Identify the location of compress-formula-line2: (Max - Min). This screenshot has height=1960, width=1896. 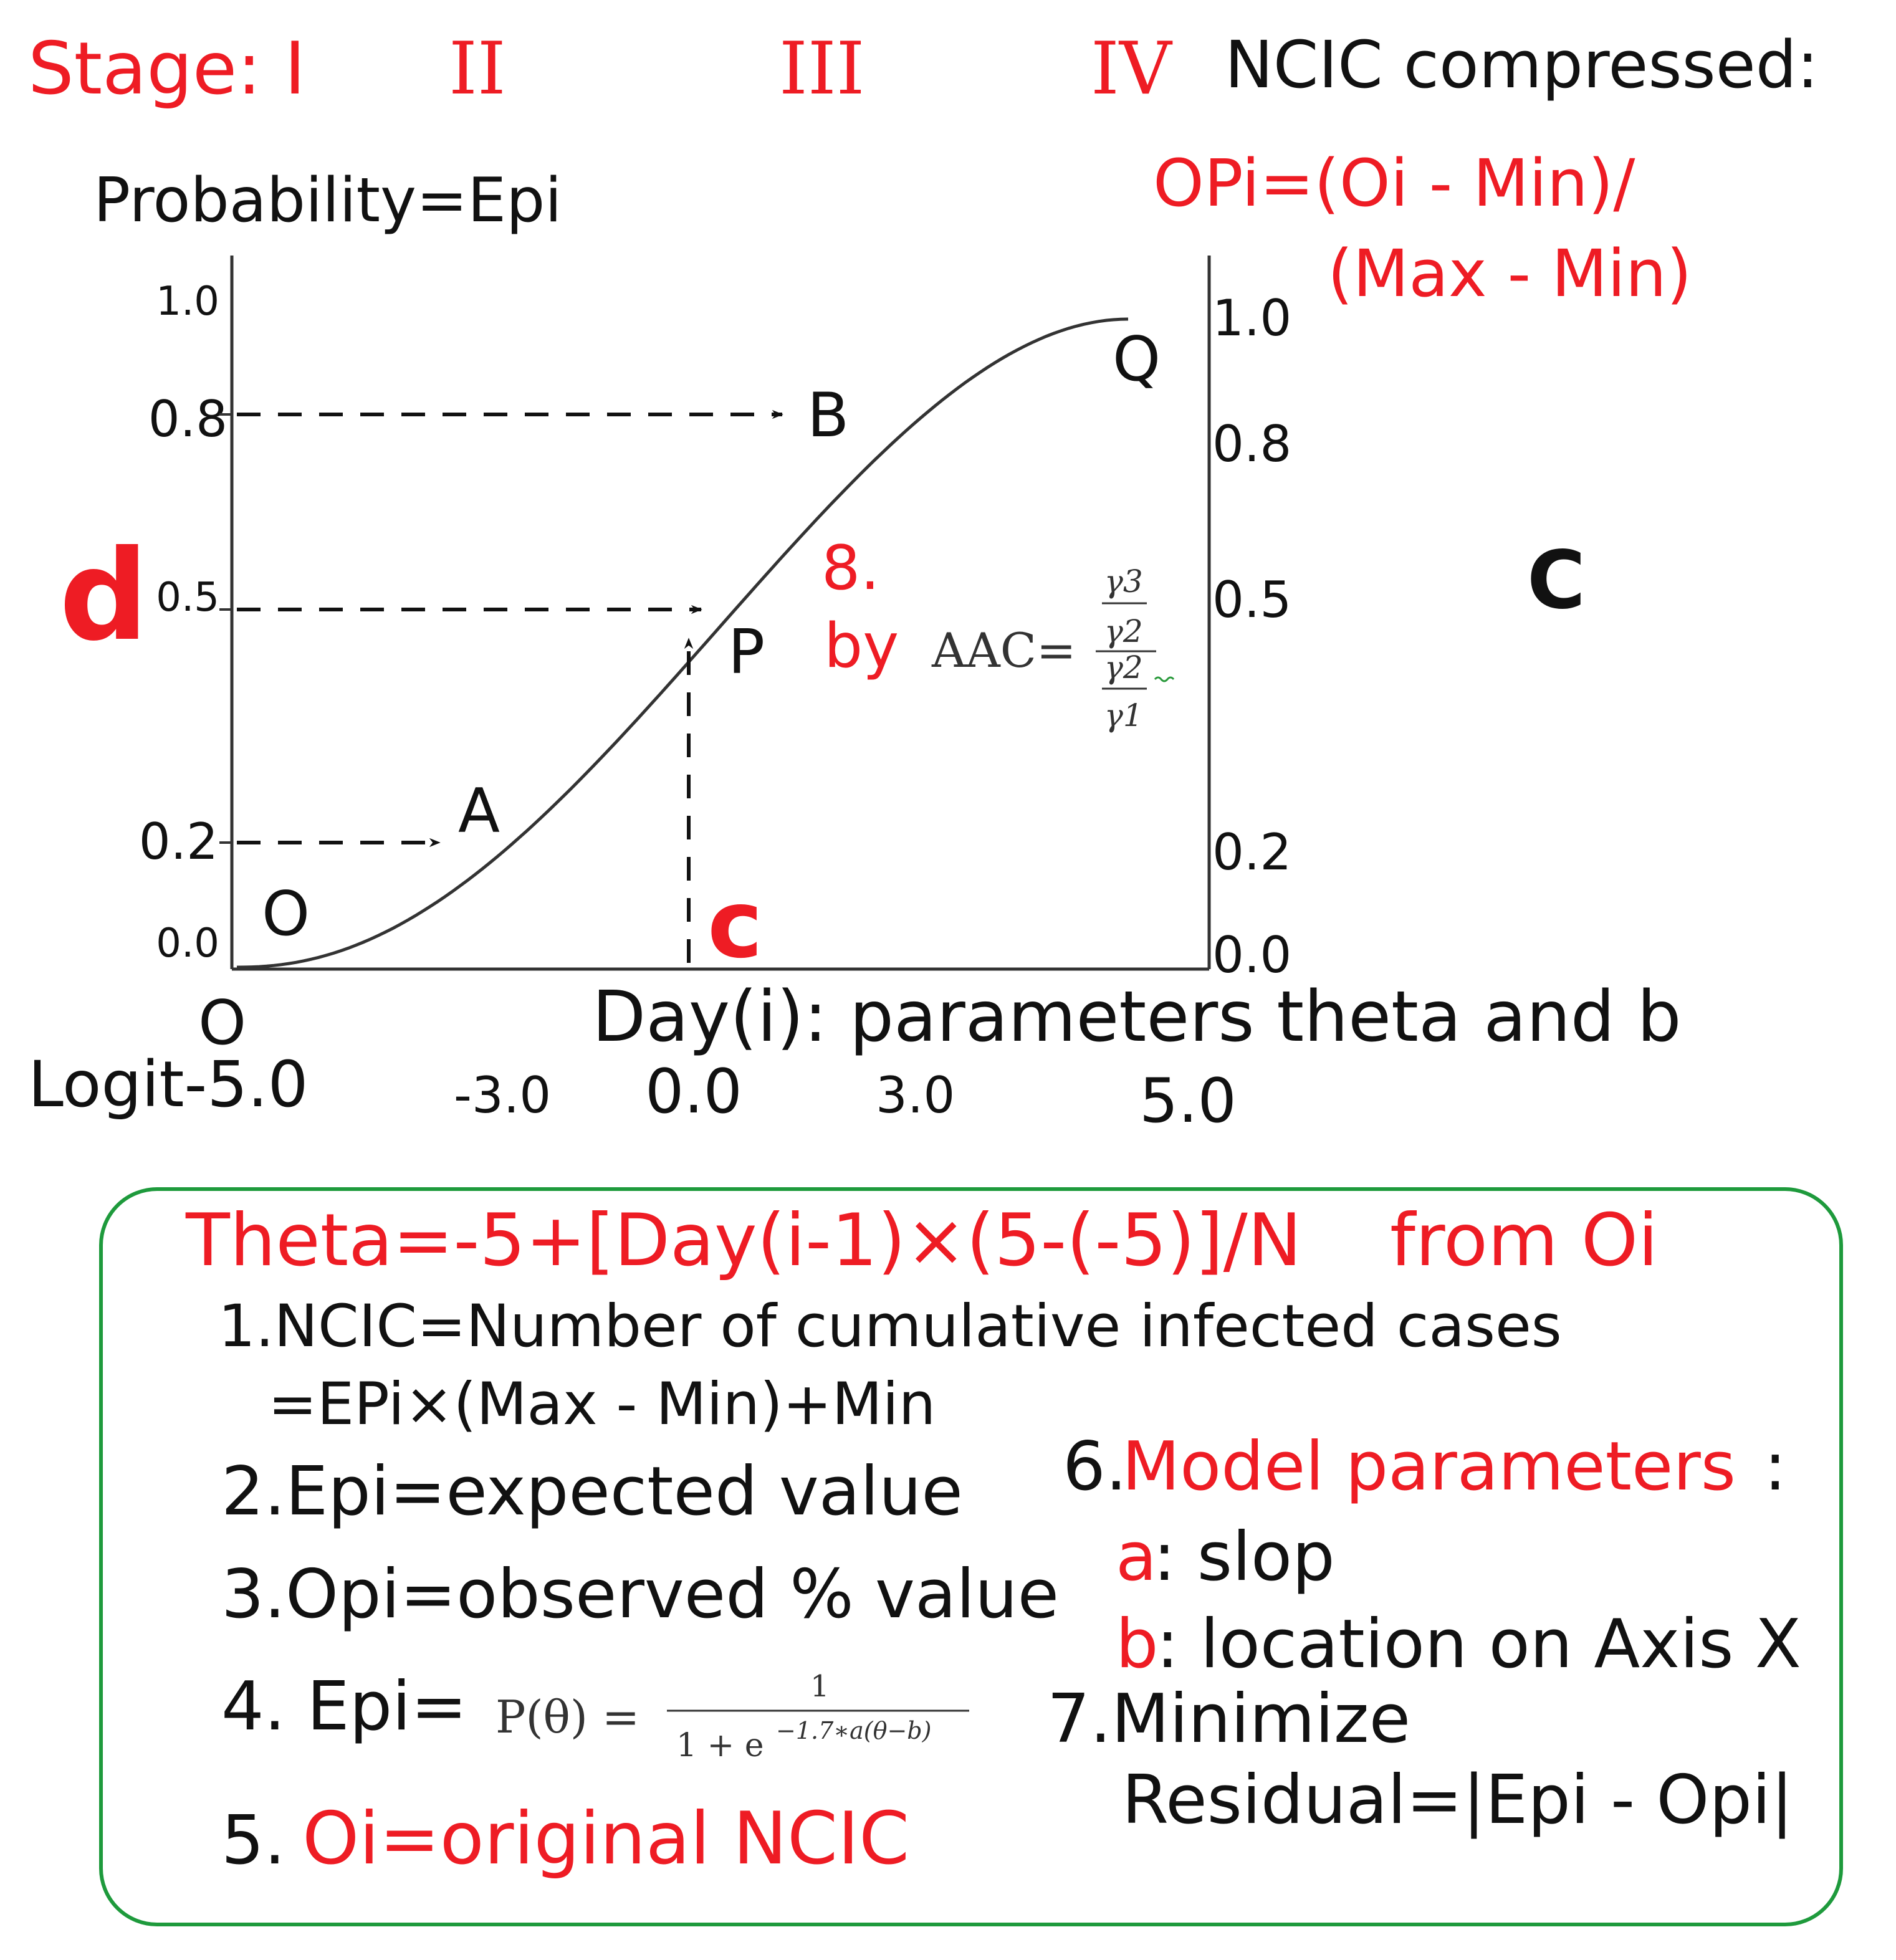
(1510, 274).